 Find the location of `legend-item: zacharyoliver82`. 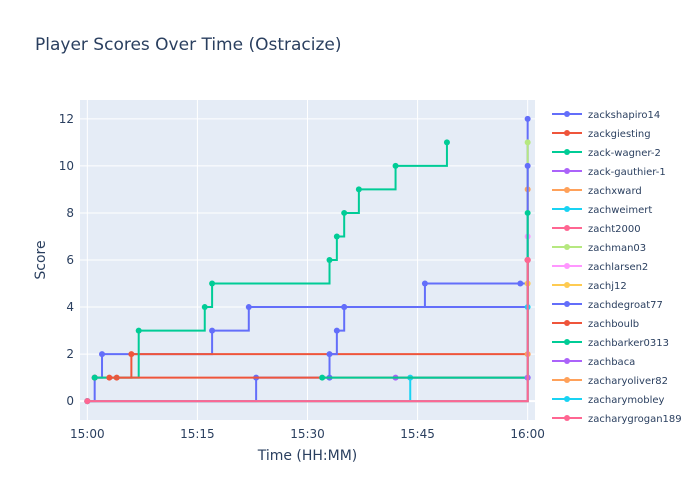

legend-item: zacharyoliver82 is located at coordinates (610, 381).